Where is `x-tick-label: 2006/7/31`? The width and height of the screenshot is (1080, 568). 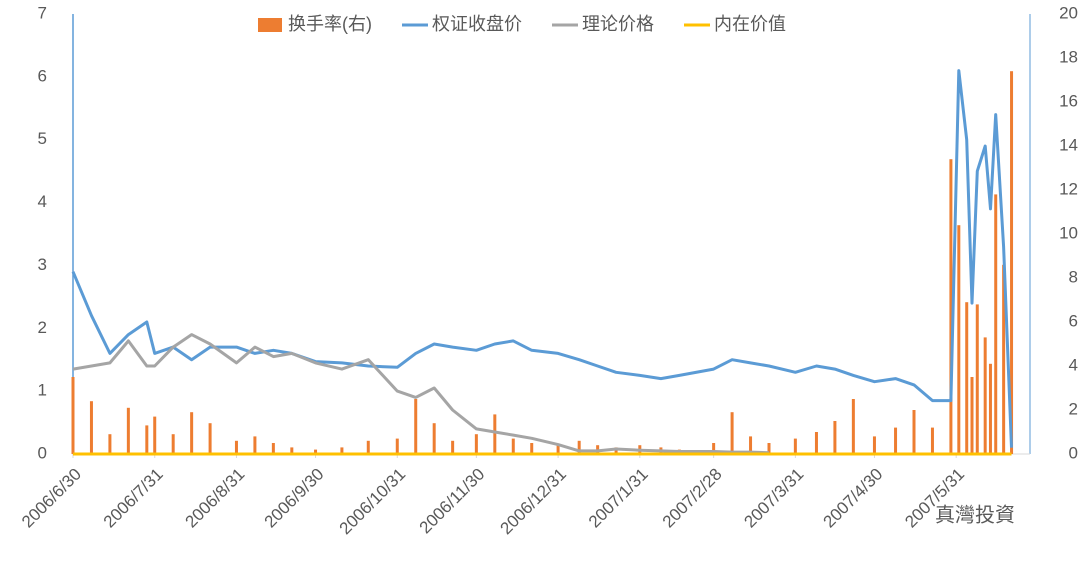 x-tick-label: 2006/7/31 is located at coordinates (133, 498).